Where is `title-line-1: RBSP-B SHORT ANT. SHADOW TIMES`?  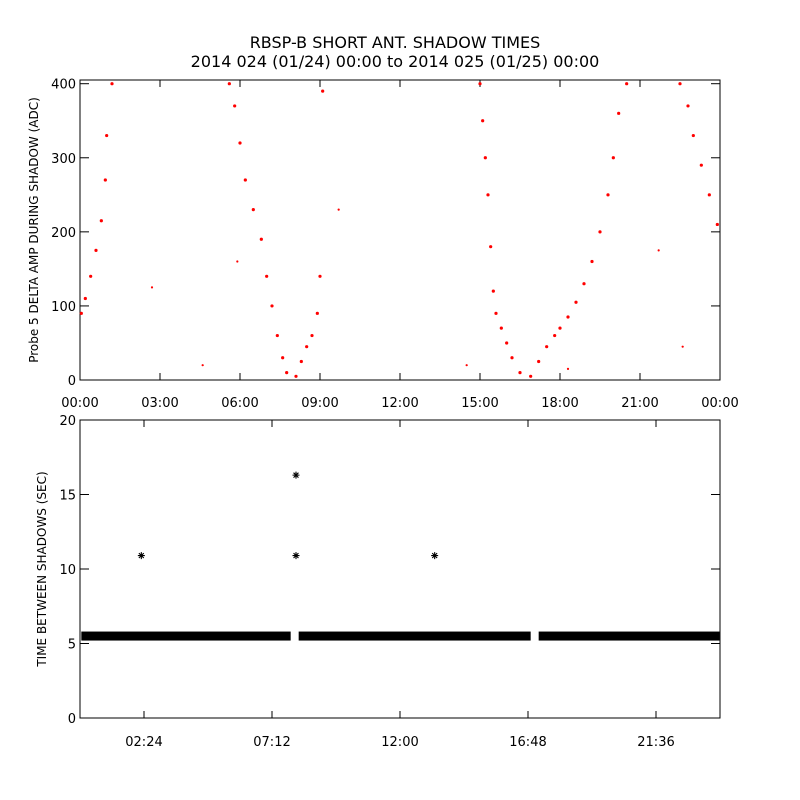 title-line-1: RBSP-B SHORT ANT. SHADOW TIMES is located at coordinates (395, 42).